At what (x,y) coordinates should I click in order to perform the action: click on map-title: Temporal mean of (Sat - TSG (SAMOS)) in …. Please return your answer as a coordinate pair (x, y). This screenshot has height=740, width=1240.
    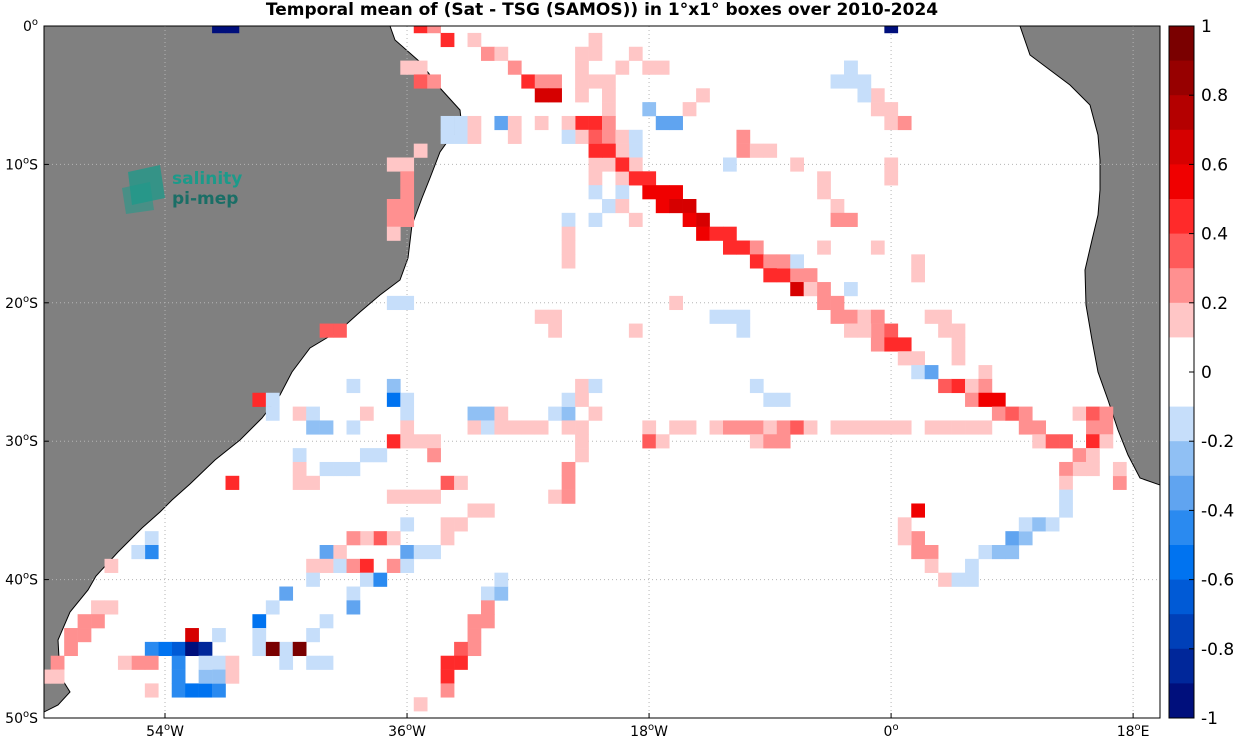
    Looking at the image, I should click on (602, 10).